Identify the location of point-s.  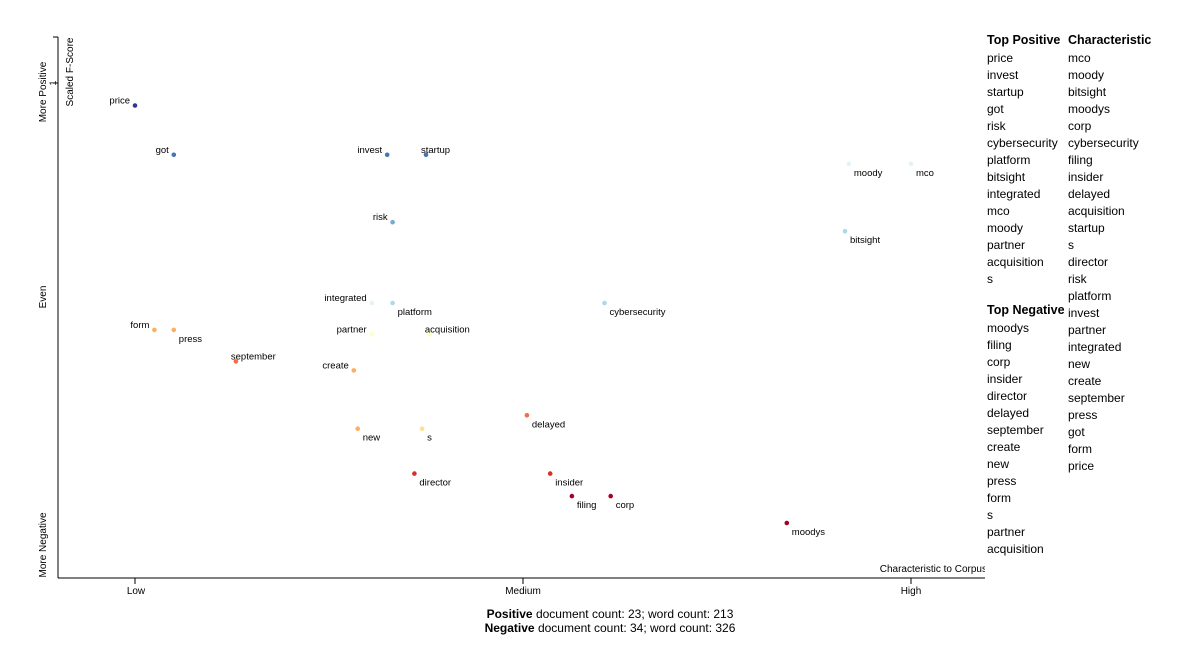
(422, 429).